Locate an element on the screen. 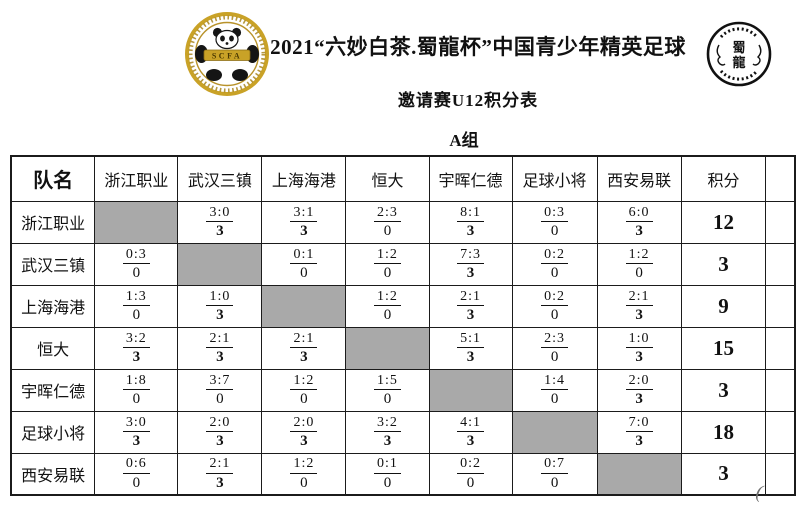 The width and height of the screenshot is (796, 506). team-points-cell: 12 is located at coordinates (723, 222).